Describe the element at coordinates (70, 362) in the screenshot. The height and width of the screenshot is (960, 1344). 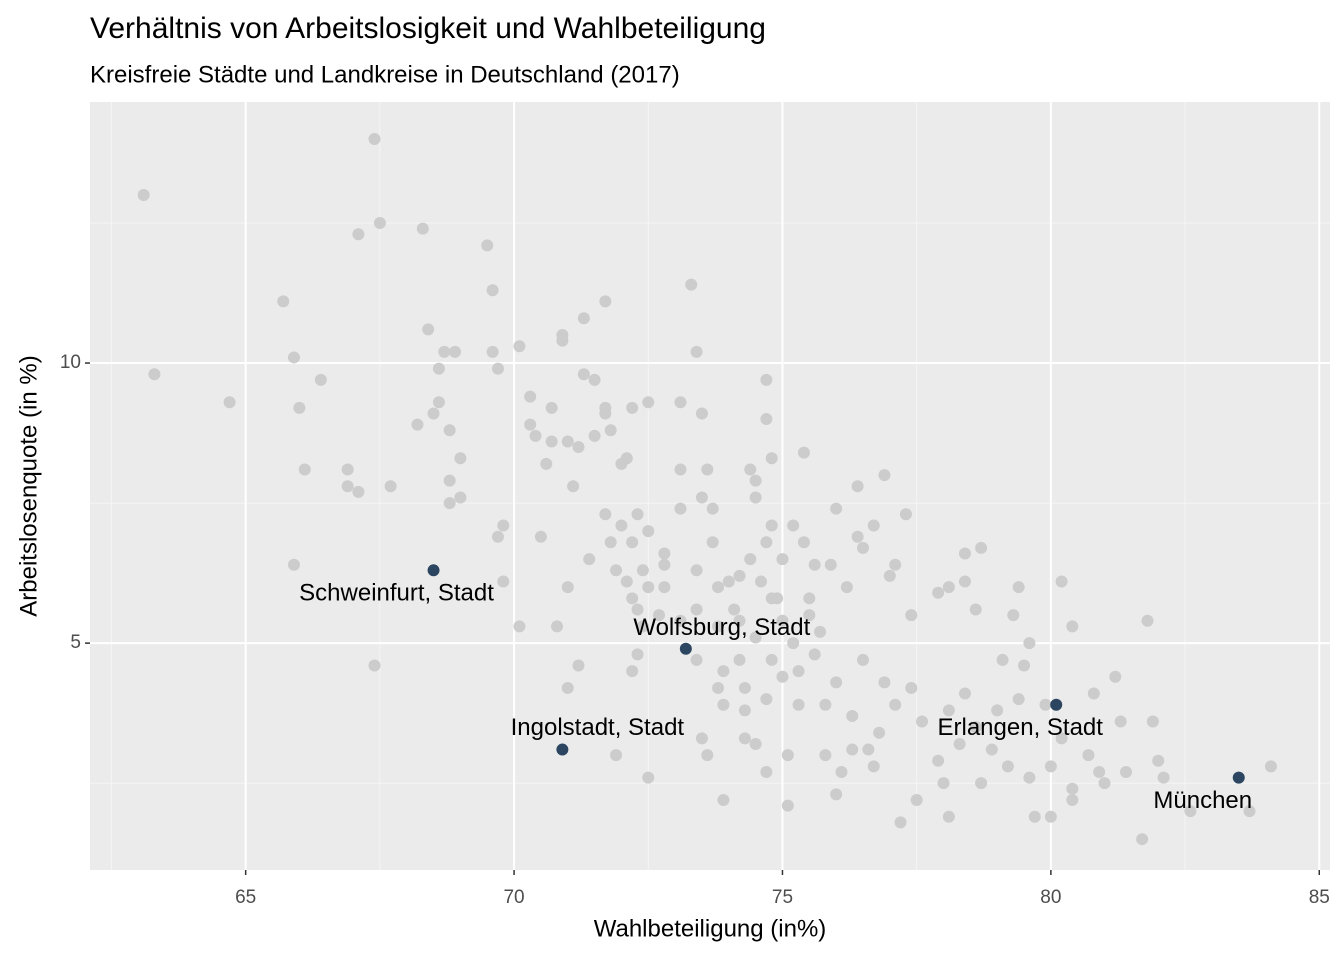
I see `y-tick-label: 10` at that location.